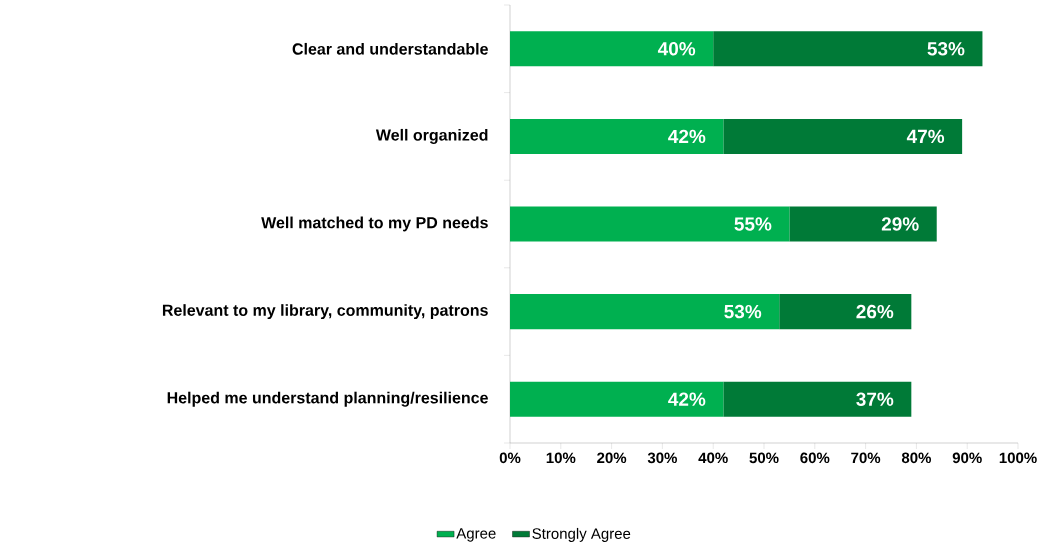 This screenshot has width=1048, height=547. What do you see at coordinates (900, 224) in the screenshot?
I see `data-label: 29%` at bounding box center [900, 224].